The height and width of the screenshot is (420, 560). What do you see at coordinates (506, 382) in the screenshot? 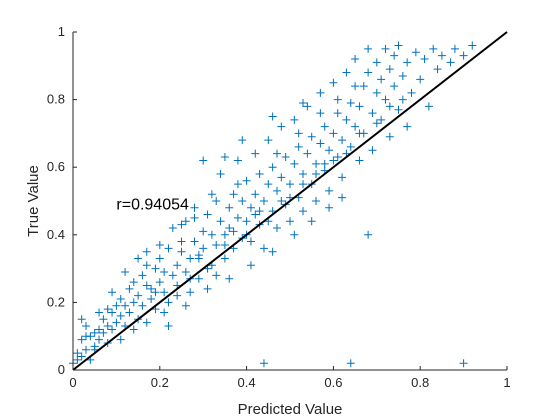
I see `x-tick-label: 1` at bounding box center [506, 382].